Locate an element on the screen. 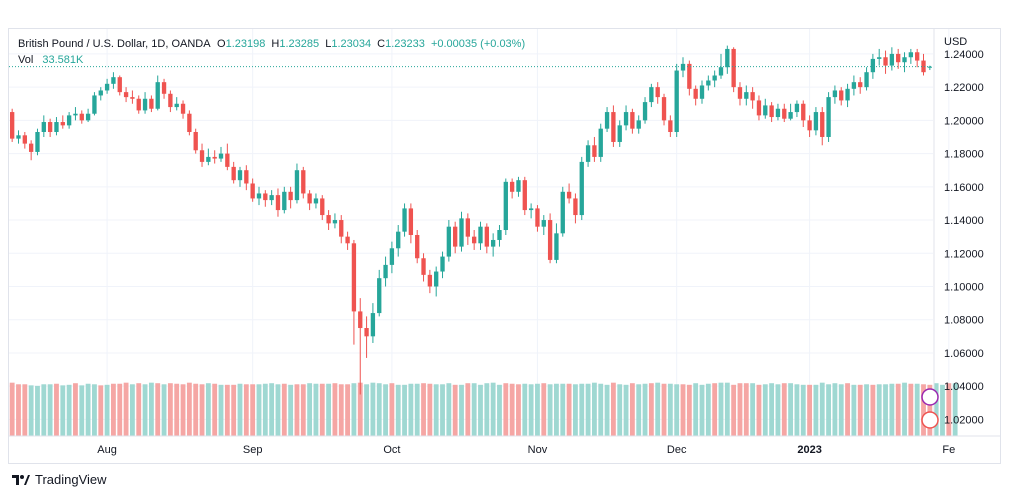 This screenshot has width=1012, height=498. symbol-title: British Pound / U.S. Dollar, 1D, OANDA is located at coordinates (114, 44).